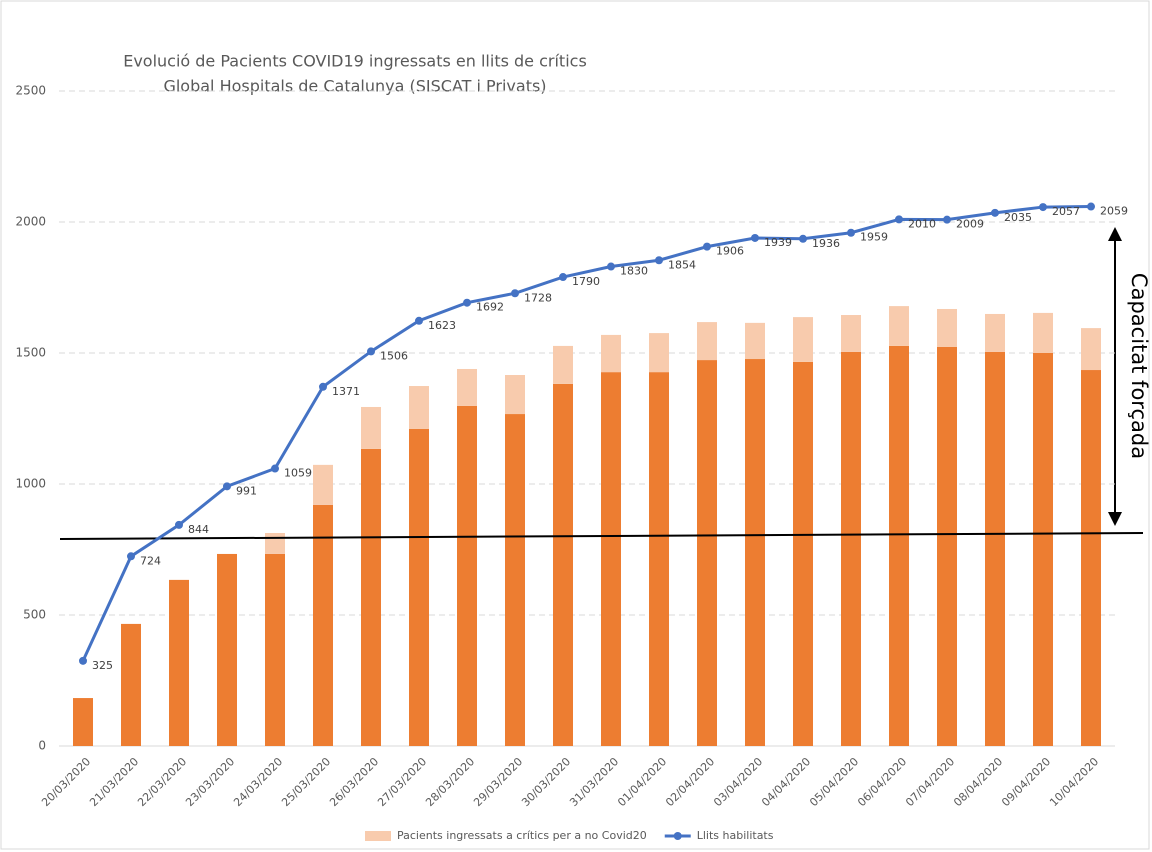 This screenshot has width=1152, height=852. I want to click on y-tick-label: 0, so click(42, 746).